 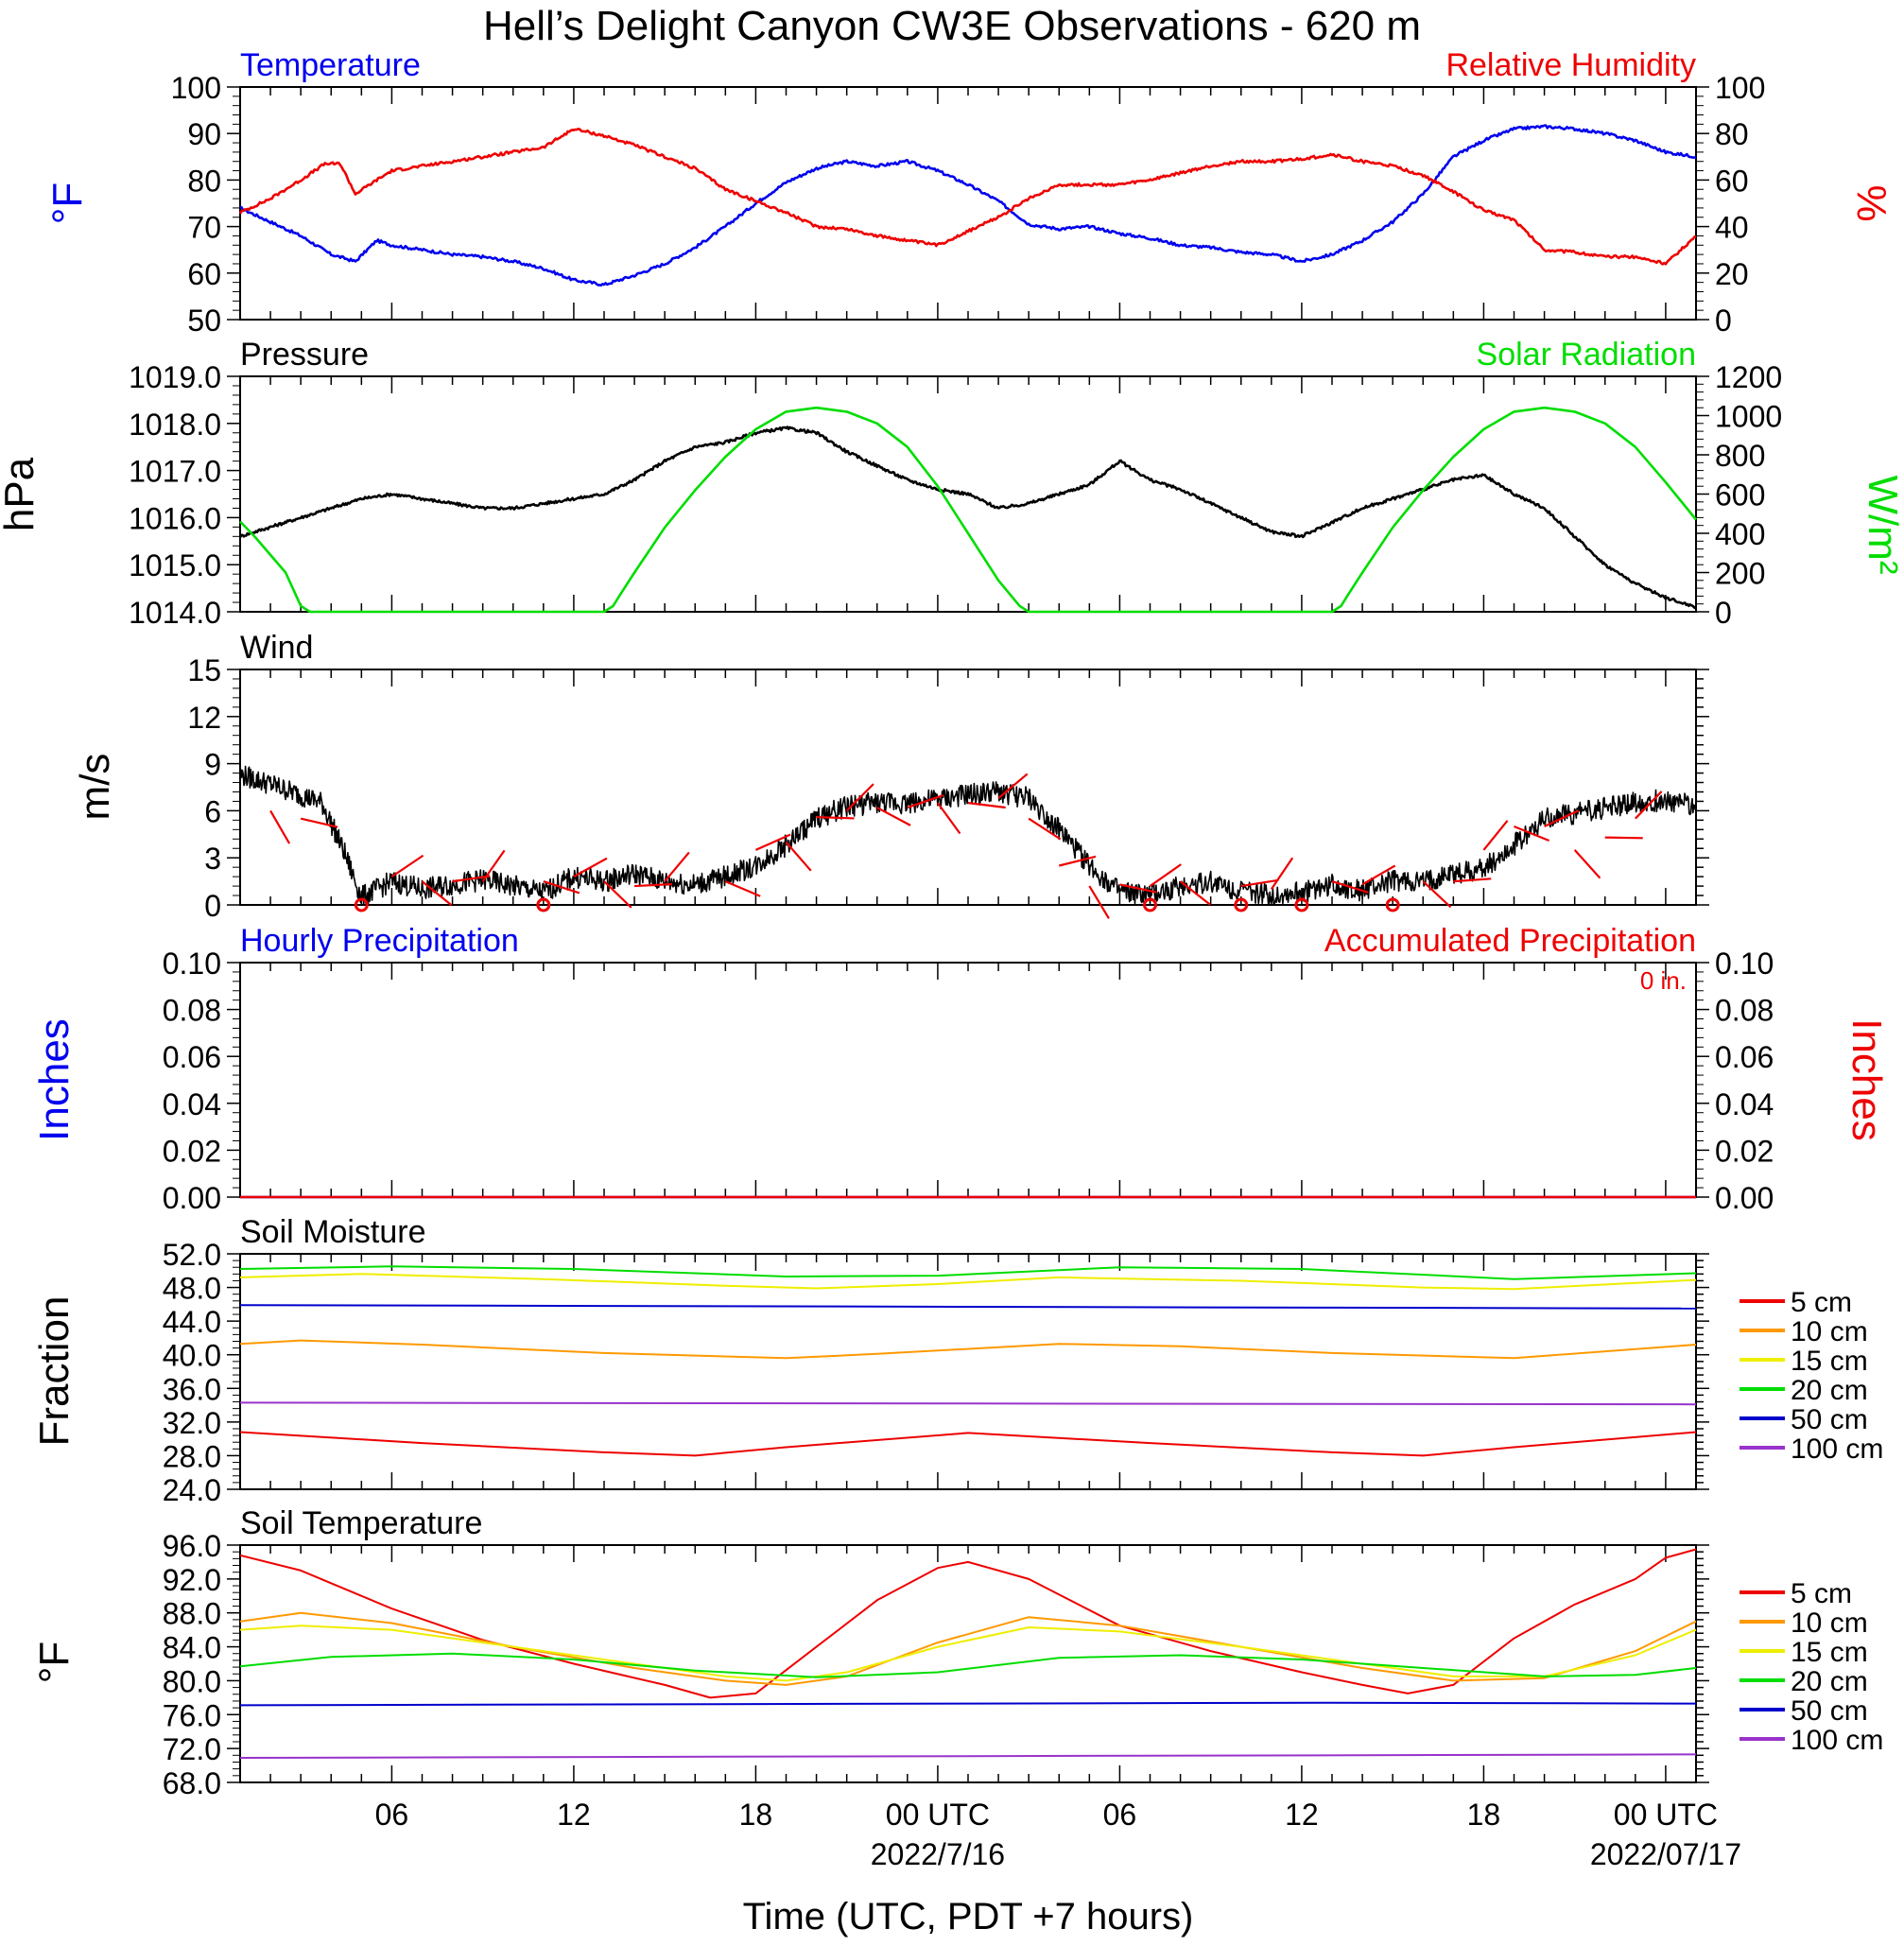 I want to click on y-tick-label-left: 60, so click(x=204, y=274).